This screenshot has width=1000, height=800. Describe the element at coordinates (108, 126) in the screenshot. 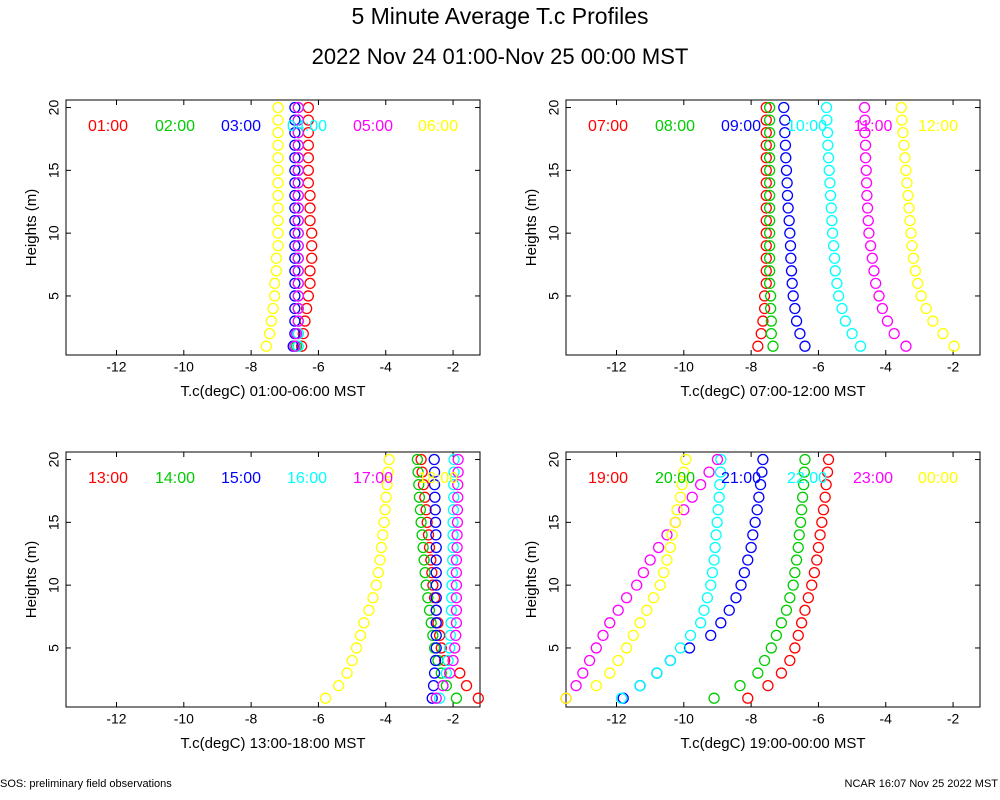

I see `legend-label: 01:00` at that location.